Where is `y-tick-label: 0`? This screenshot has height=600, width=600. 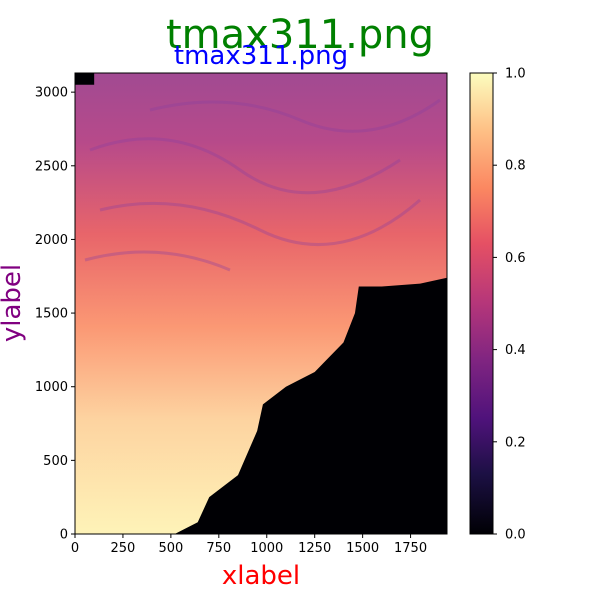 y-tick-label: 0 is located at coordinates (64, 535).